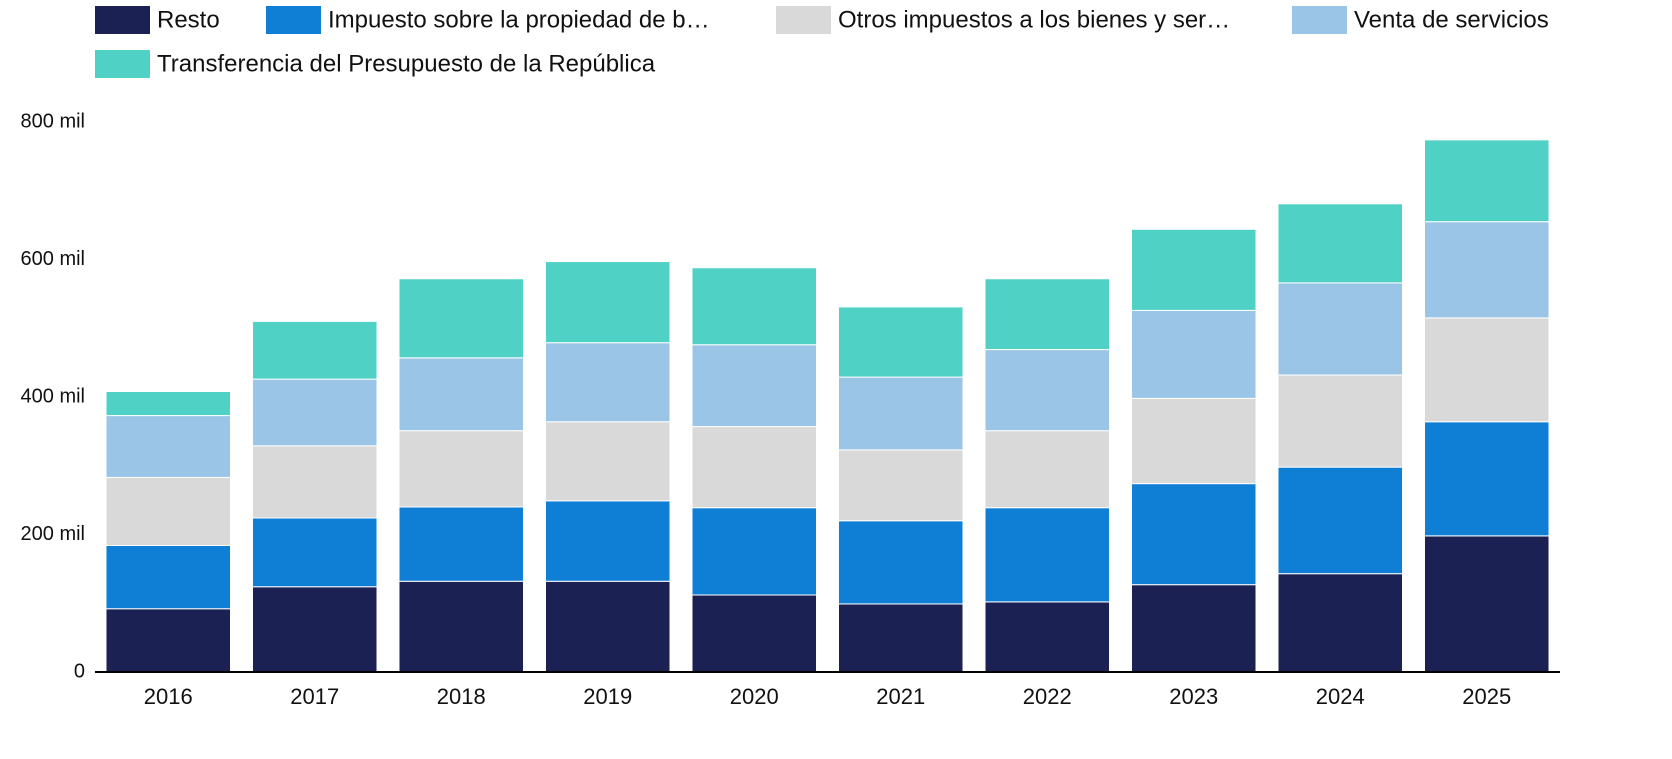 Image resolution: width=1672 pixels, height=759 pixels. I want to click on legend-label: Venta de servicios, so click(1451, 19).